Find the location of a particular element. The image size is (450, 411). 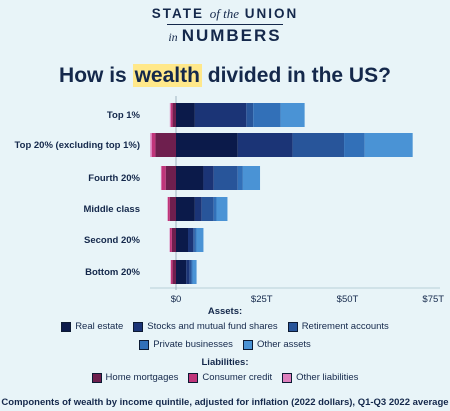

category-label: Fourth 20% is located at coordinates (114, 178).